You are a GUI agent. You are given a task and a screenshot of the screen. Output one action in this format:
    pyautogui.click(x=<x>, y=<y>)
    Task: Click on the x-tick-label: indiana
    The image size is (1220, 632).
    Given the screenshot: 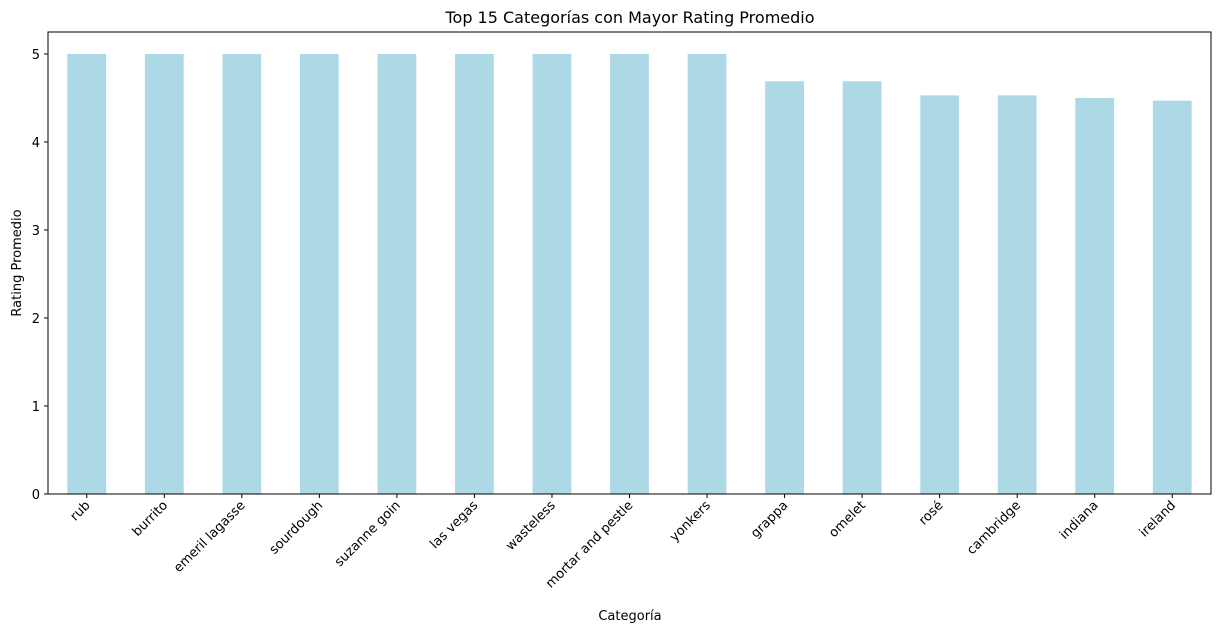 What is the action you would take?
    pyautogui.click(x=1079, y=520)
    